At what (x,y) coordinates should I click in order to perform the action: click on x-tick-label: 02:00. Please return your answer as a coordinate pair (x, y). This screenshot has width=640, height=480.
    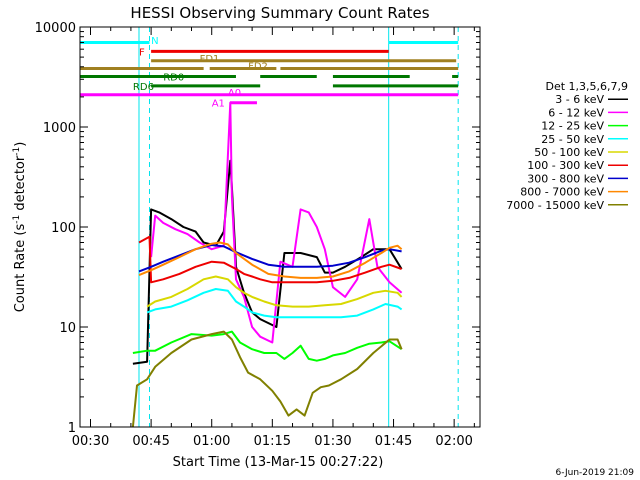
    Looking at the image, I should click on (453, 441).